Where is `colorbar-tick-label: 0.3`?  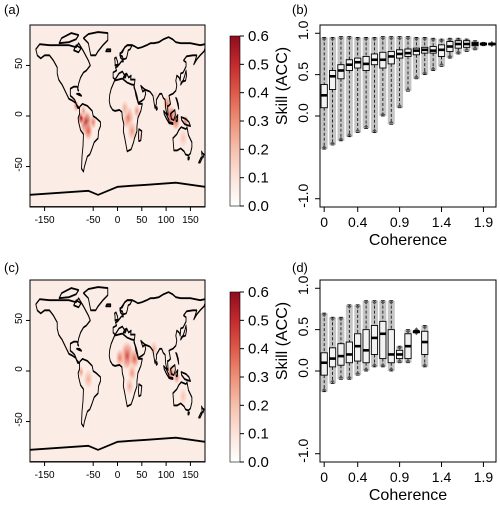 colorbar-tick-label: 0.3 is located at coordinates (258, 377).